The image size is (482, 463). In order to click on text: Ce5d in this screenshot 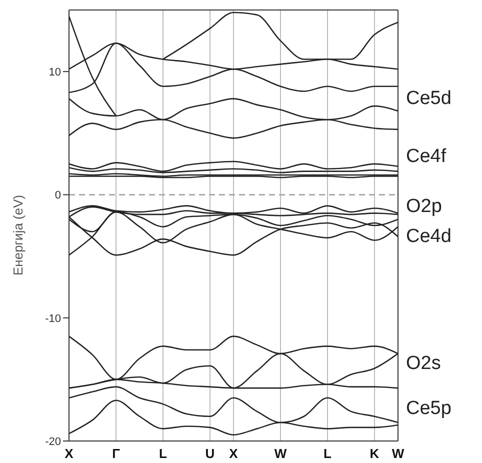, I will do `click(429, 99)`.